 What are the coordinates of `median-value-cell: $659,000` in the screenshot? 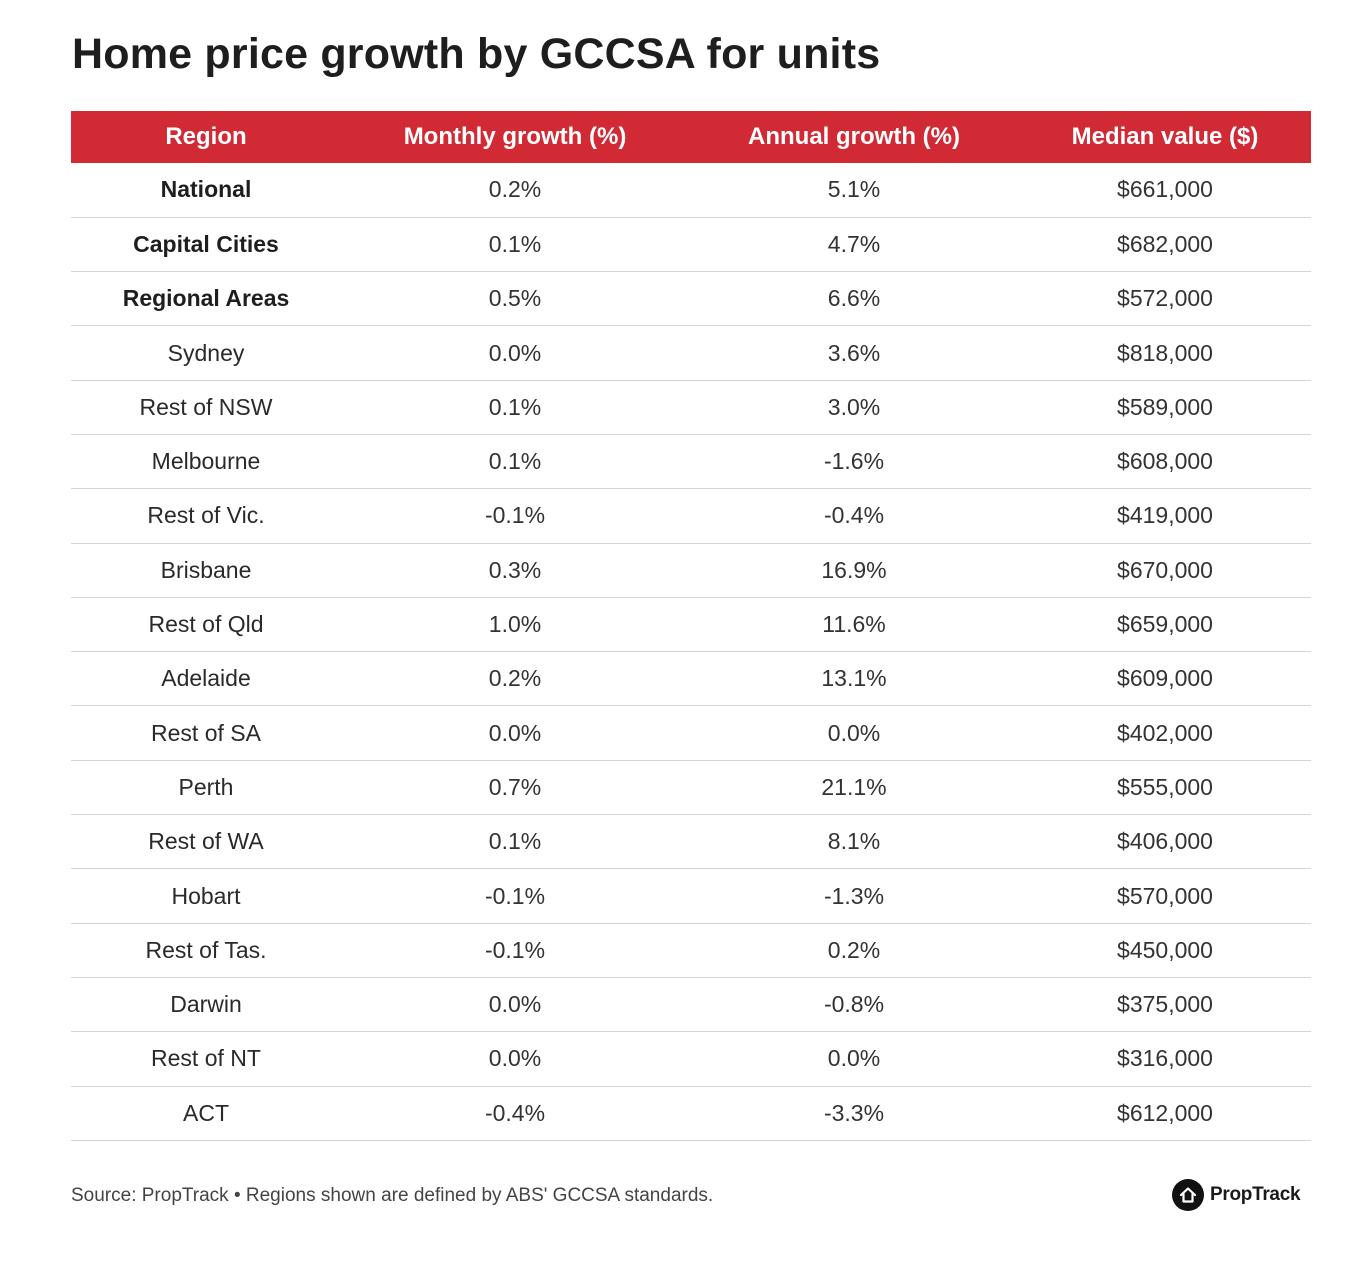 It's located at (1165, 624).